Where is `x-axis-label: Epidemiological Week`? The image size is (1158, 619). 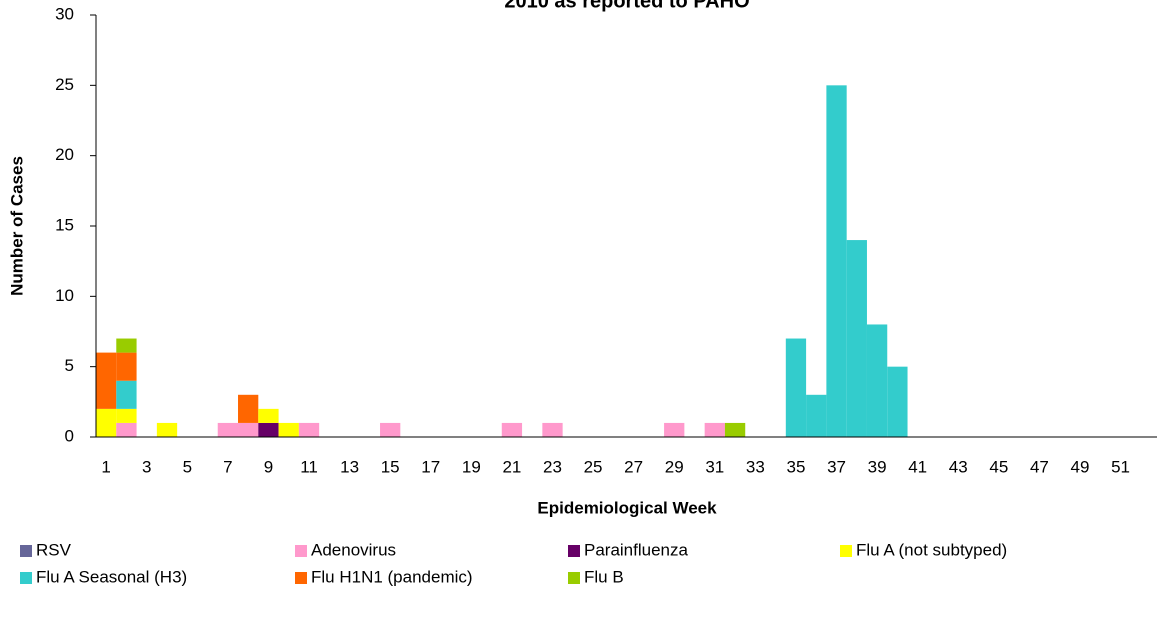
x-axis-label: Epidemiological Week is located at coordinates (627, 507).